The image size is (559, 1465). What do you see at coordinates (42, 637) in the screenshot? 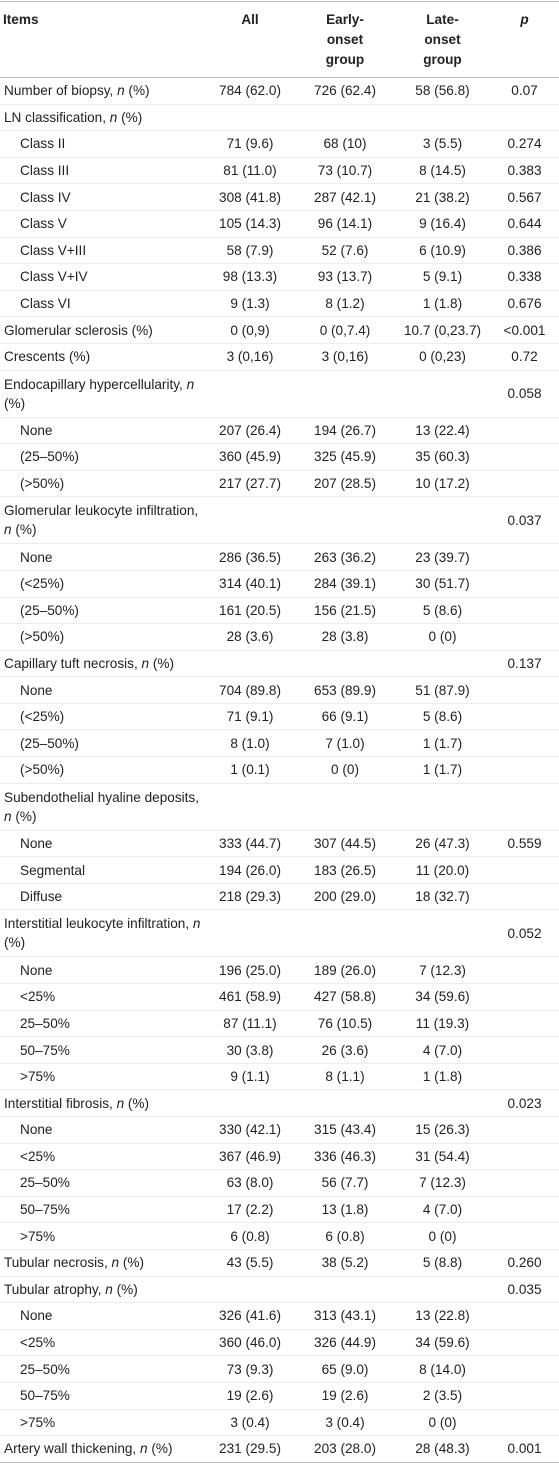
I see `row-label: (>50%)` at bounding box center [42, 637].